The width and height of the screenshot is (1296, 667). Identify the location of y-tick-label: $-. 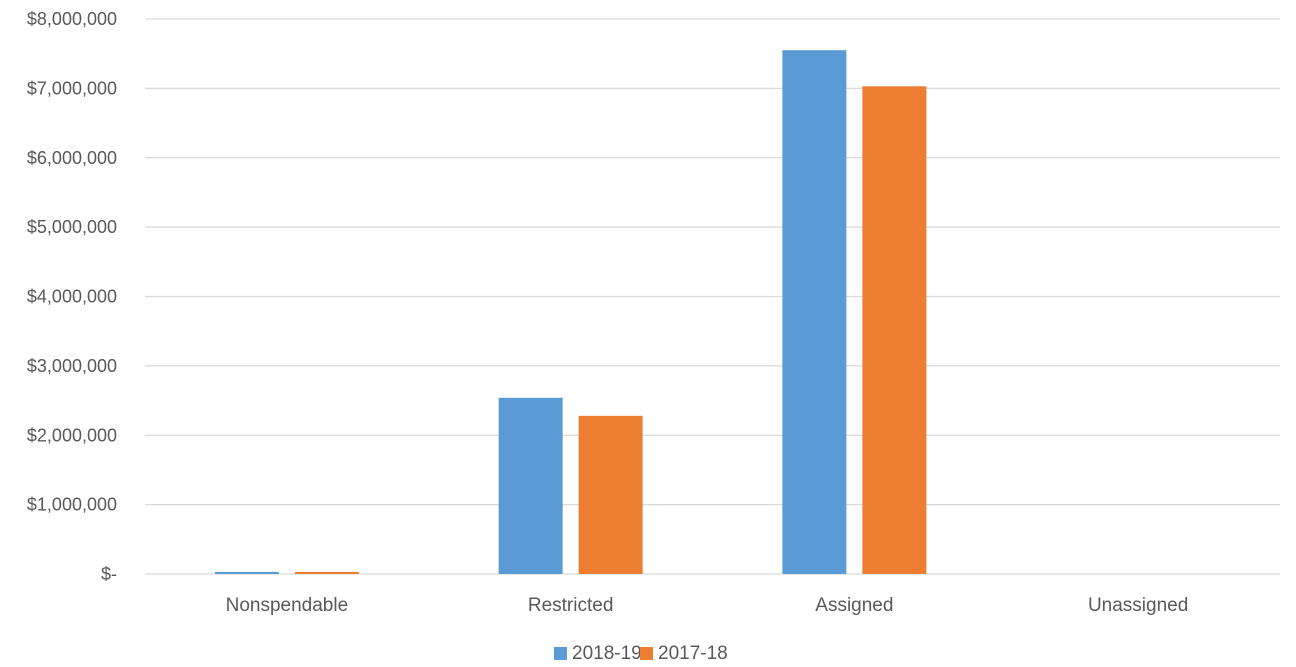
(109, 574).